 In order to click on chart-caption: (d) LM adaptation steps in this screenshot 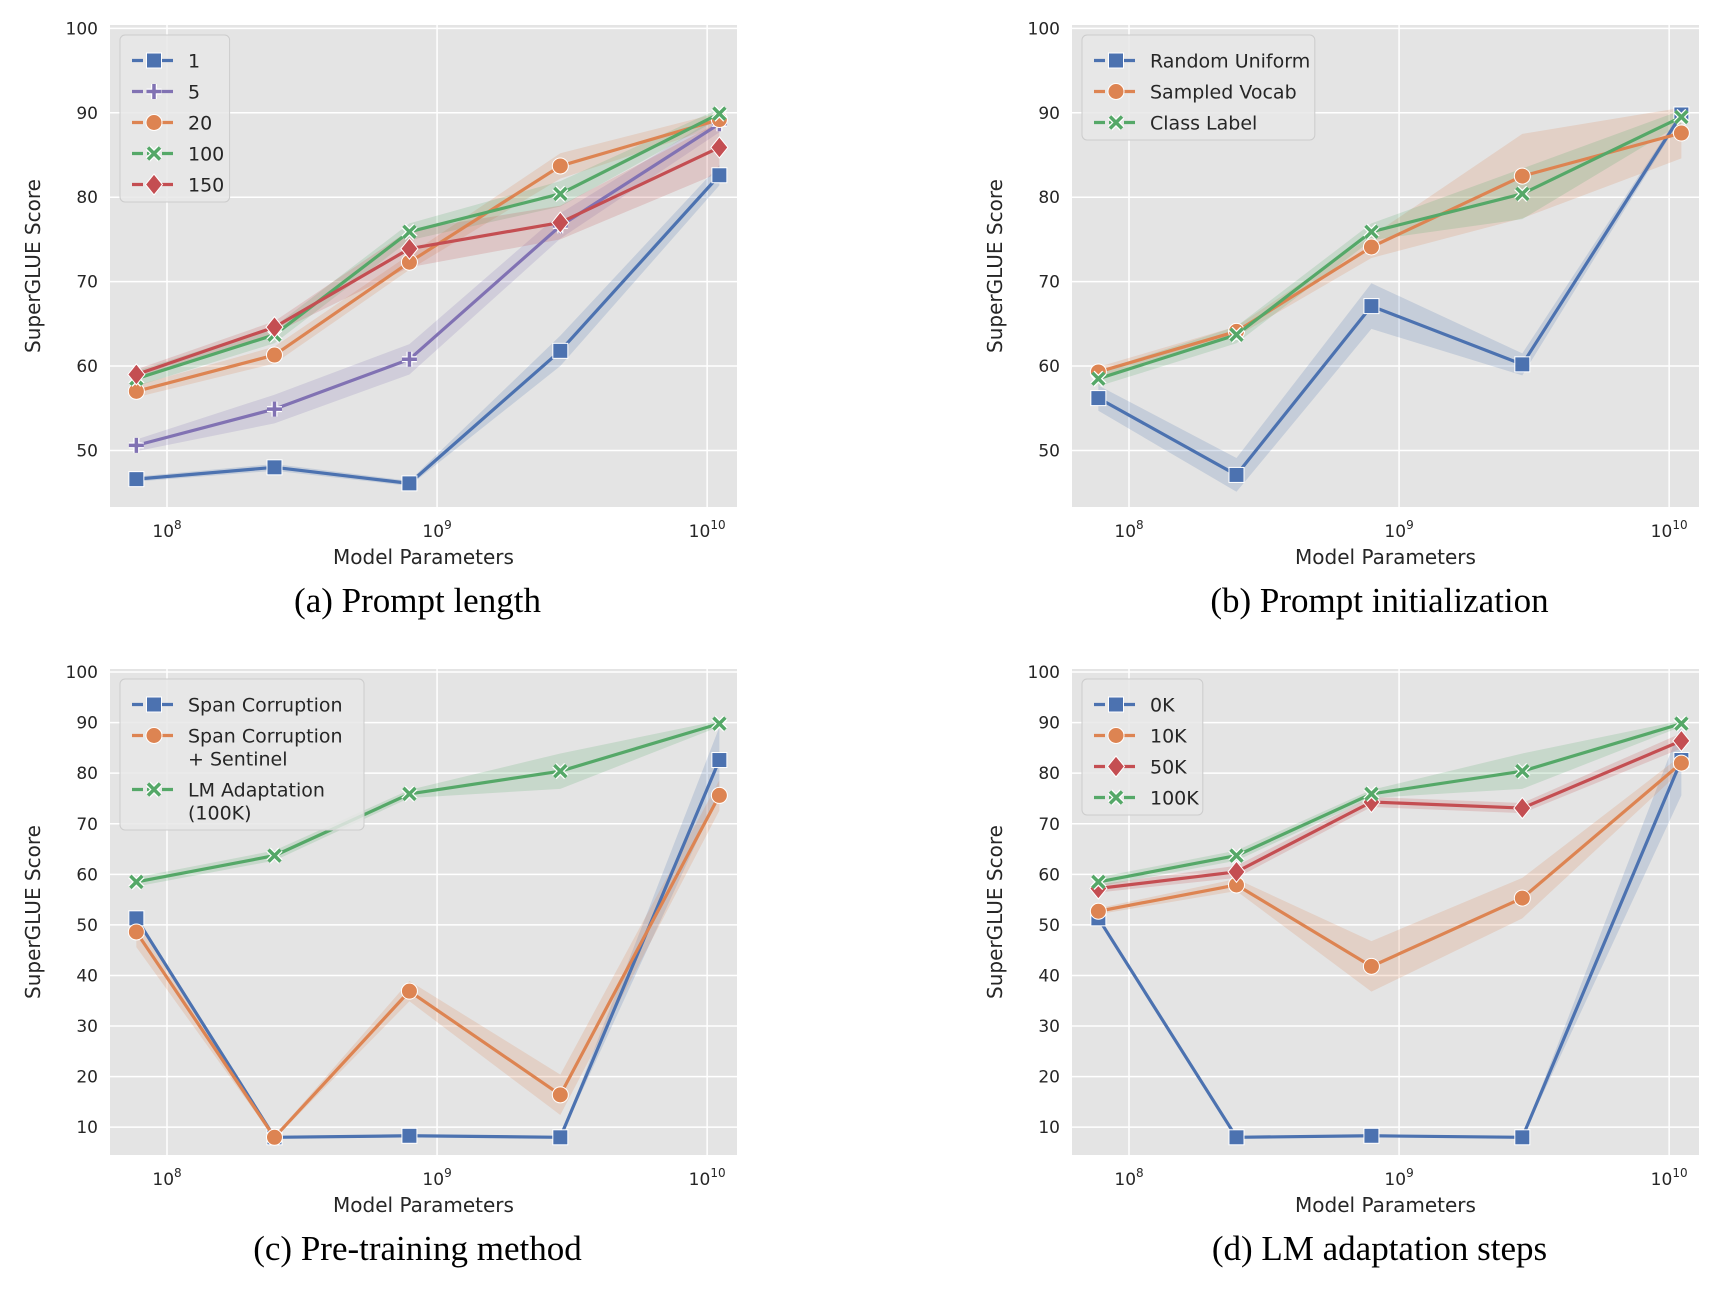, I will do `click(1379, 1248)`.